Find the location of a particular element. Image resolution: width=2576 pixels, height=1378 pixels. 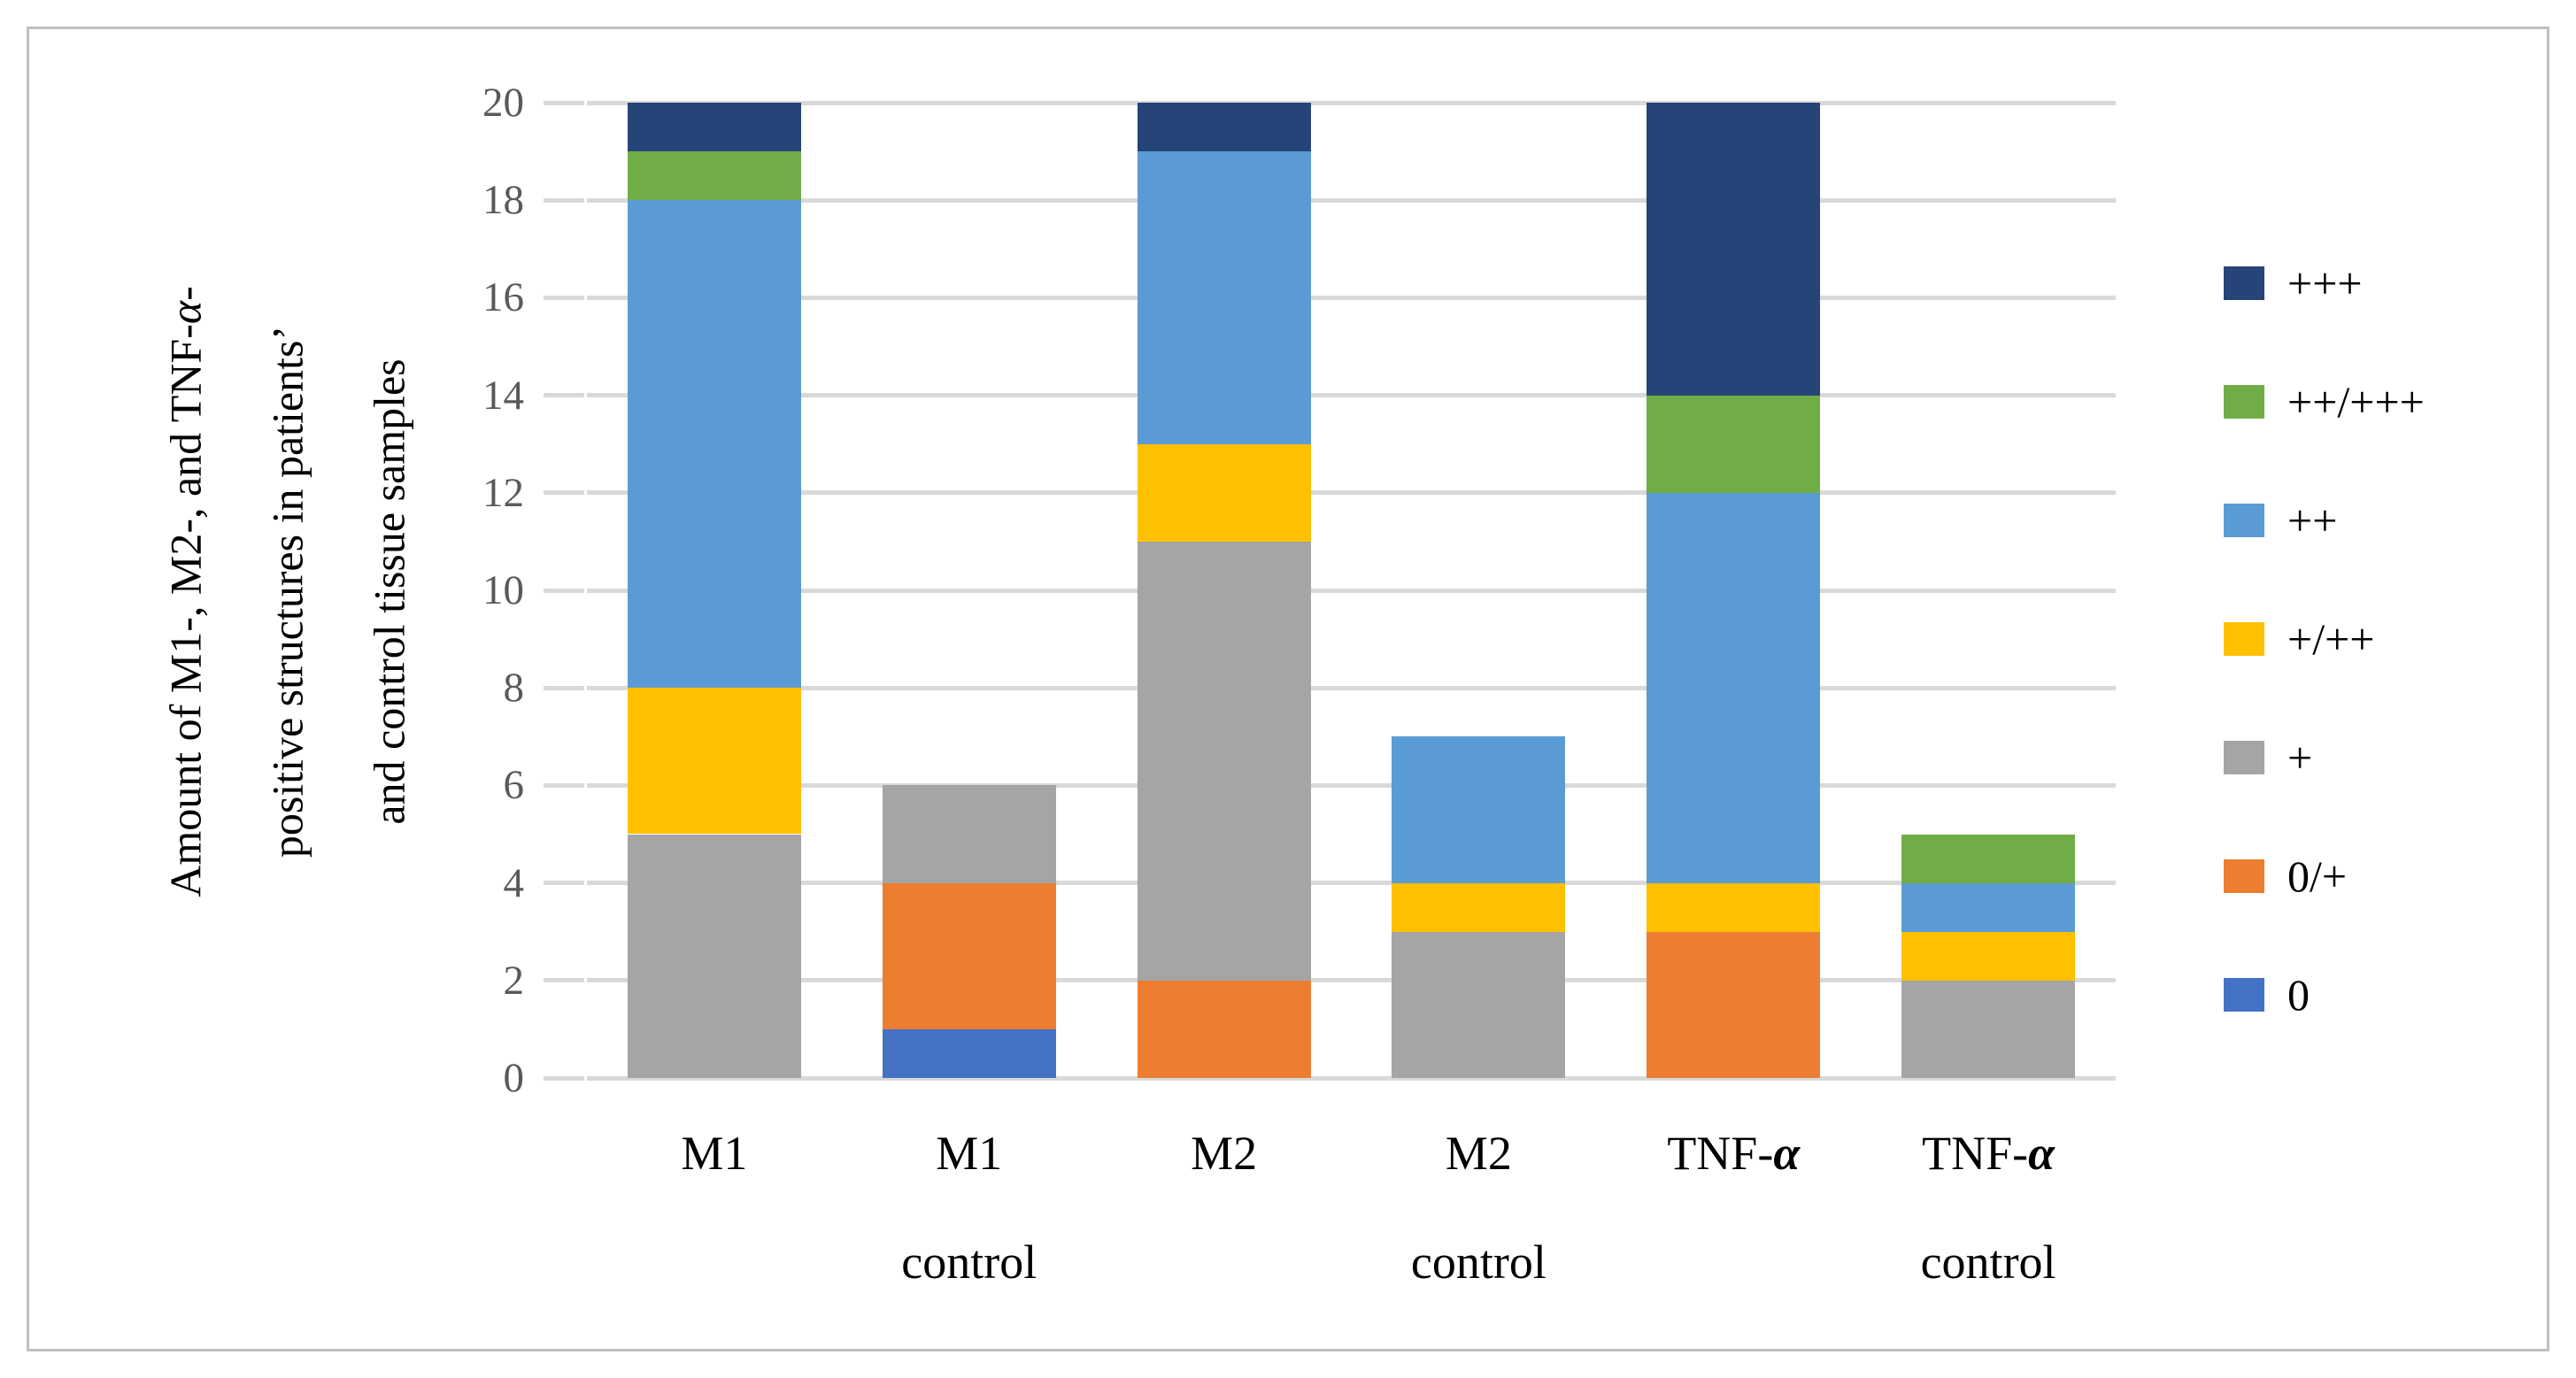

legend-swatch-++ is located at coordinates (2244, 520).